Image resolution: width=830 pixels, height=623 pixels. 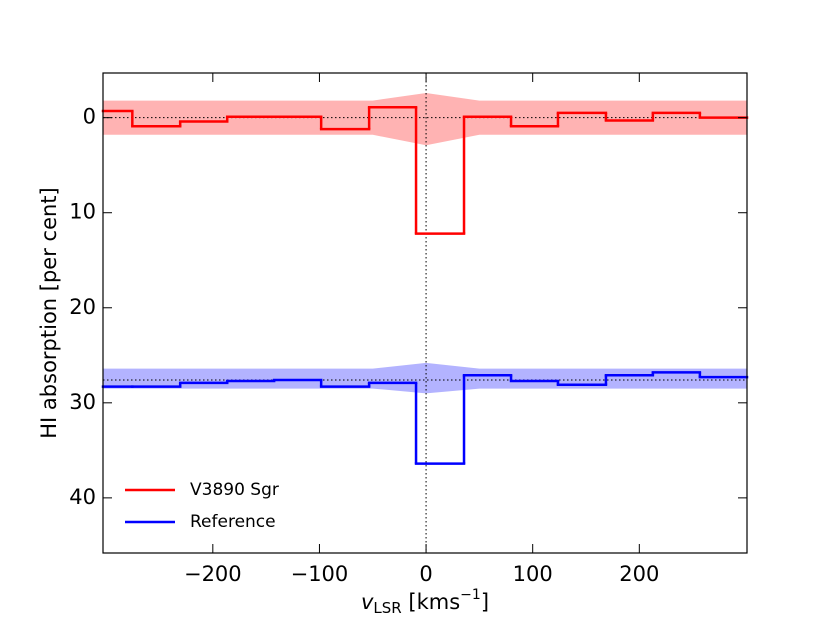 I want to click on legend-label: Reference, so click(x=233, y=522).